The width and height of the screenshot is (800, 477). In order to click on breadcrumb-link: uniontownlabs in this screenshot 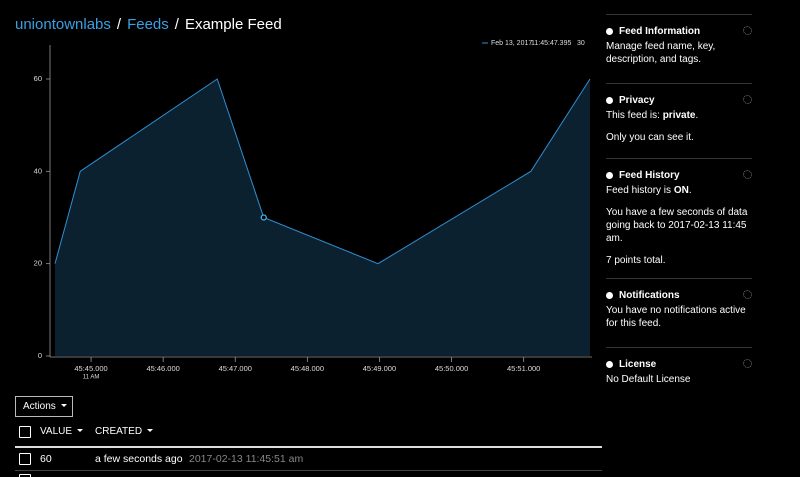, I will do `click(63, 24)`.